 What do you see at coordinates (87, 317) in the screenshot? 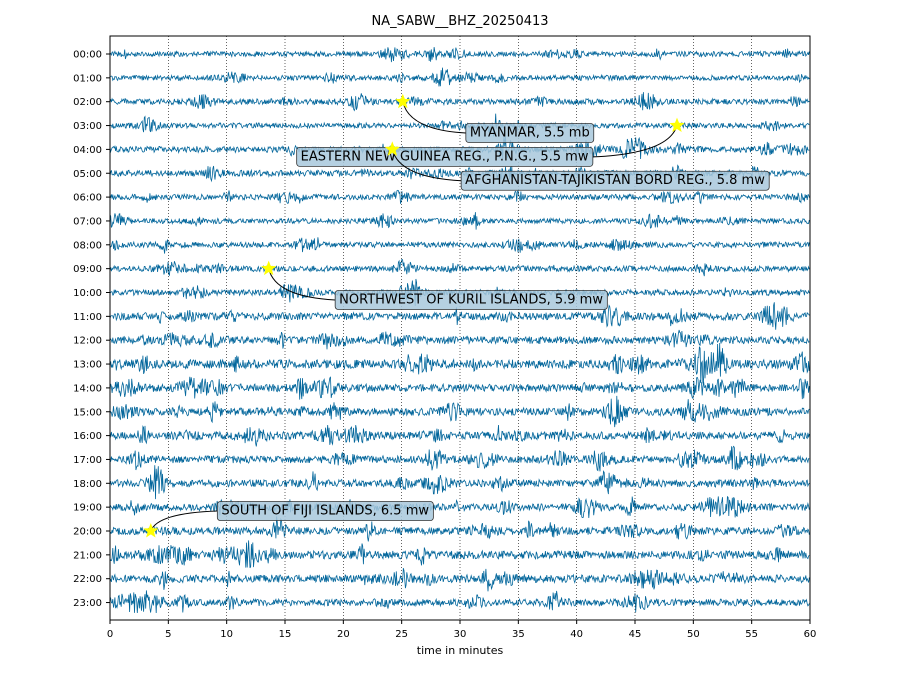
I see `hour-label: 11:00` at bounding box center [87, 317].